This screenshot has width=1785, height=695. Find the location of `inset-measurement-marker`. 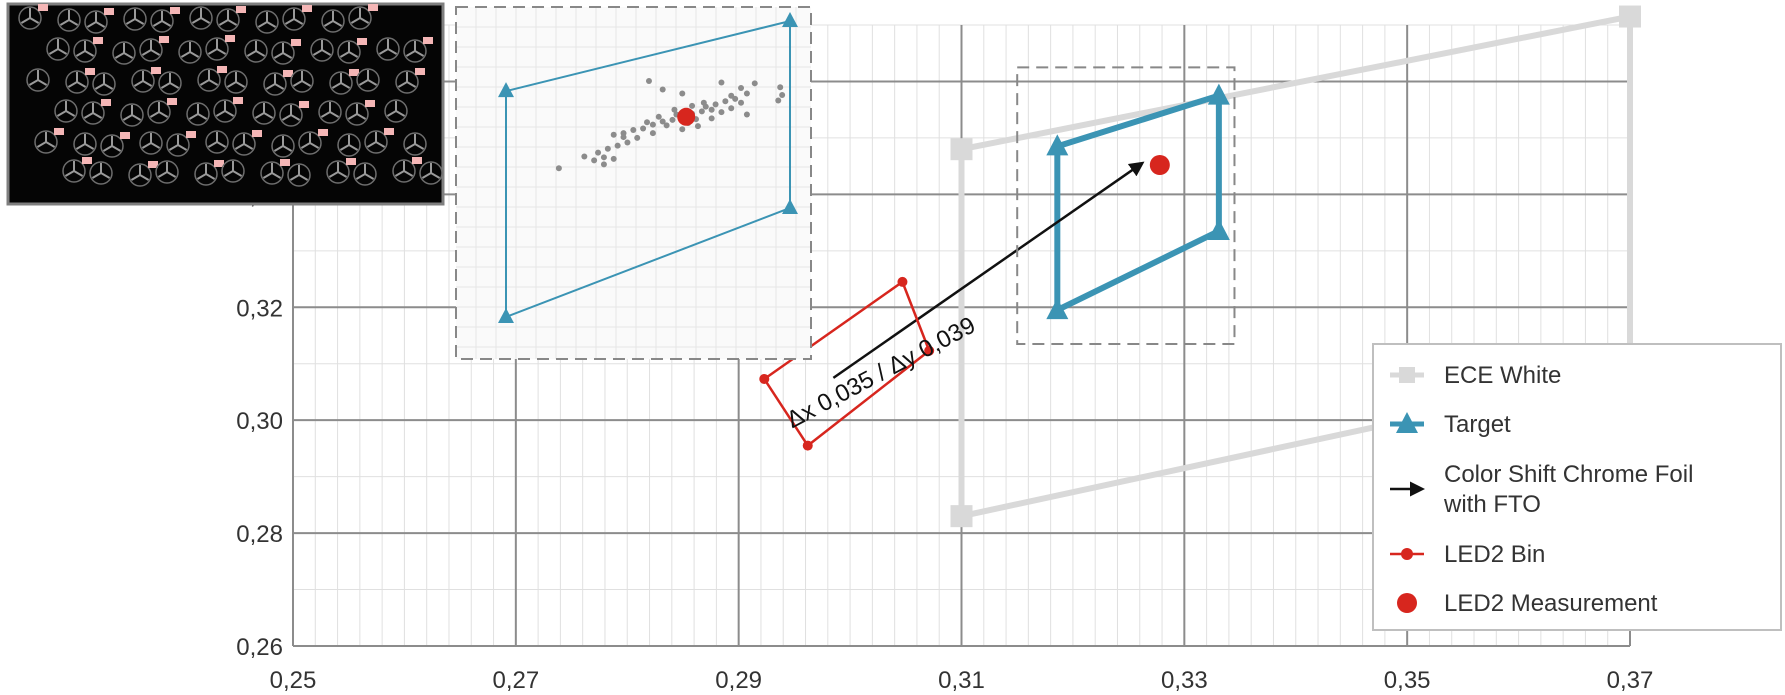

inset-measurement-marker is located at coordinates (686, 116).